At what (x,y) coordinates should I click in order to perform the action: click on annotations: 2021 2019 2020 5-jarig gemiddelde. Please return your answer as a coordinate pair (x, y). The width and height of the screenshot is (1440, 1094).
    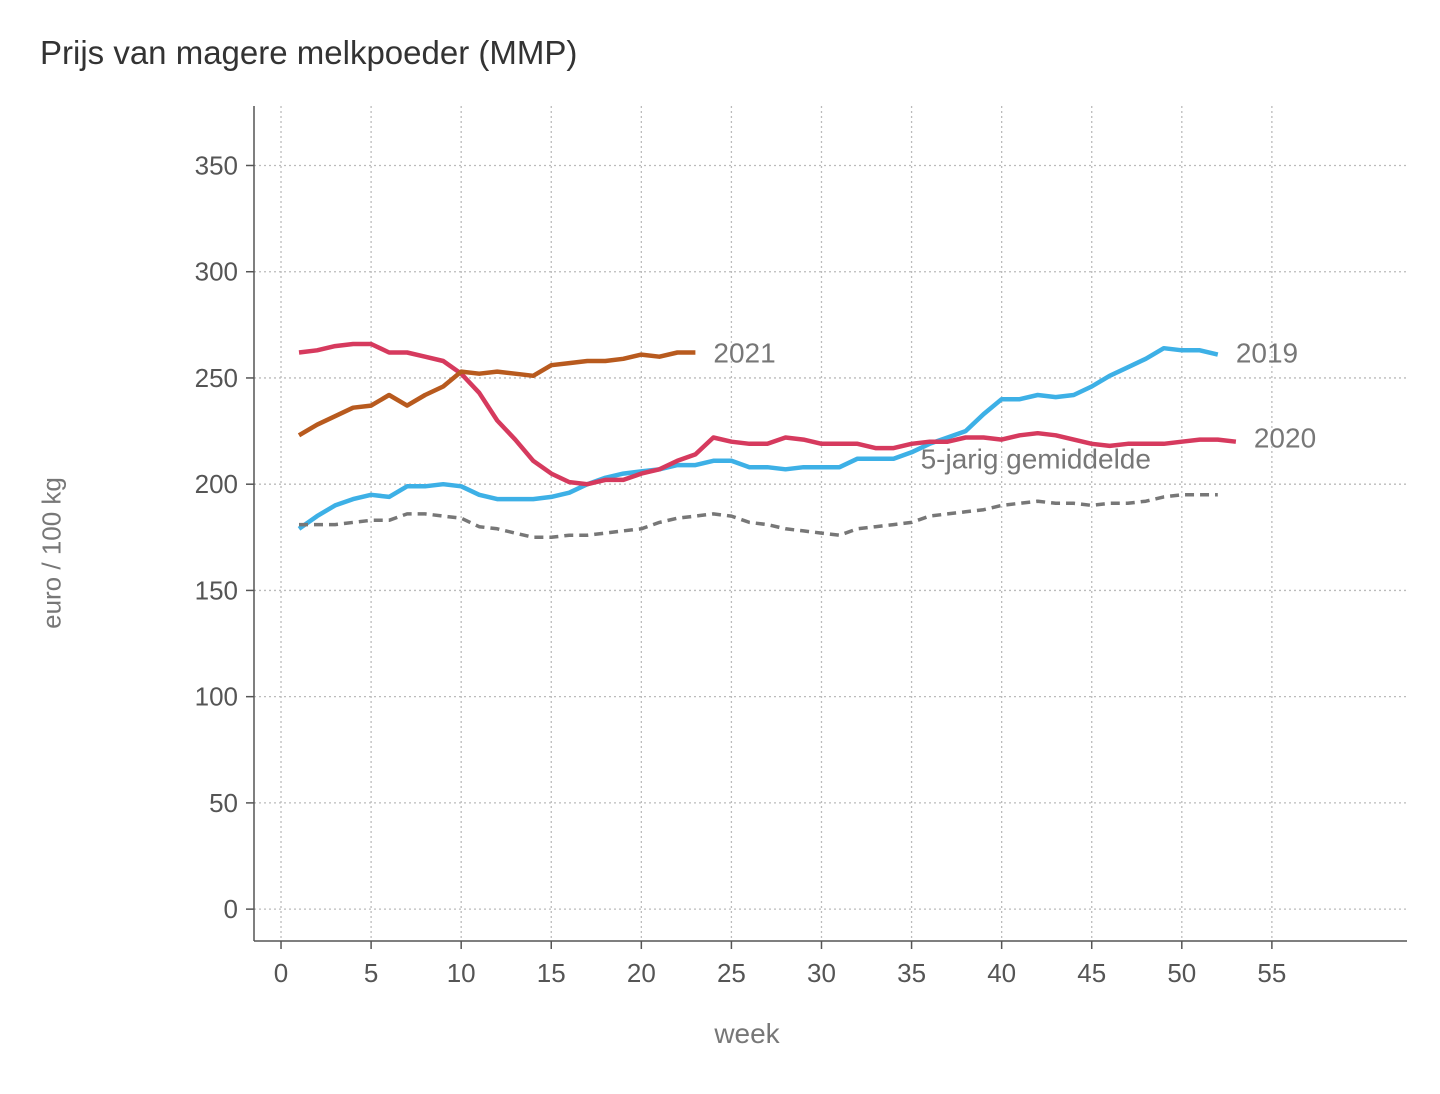
    Looking at the image, I should click on (1014, 405).